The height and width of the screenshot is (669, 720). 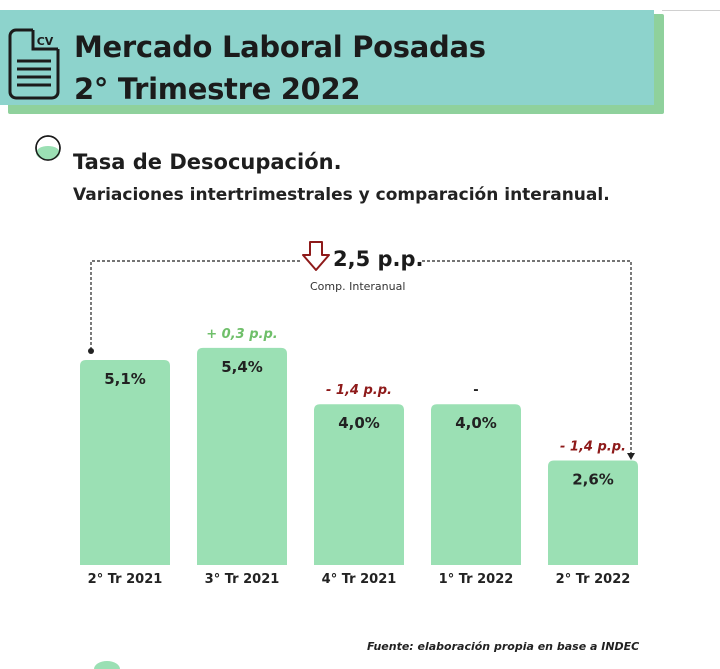 I want to click on cv-document-icon: CV, so click(x=34, y=64).